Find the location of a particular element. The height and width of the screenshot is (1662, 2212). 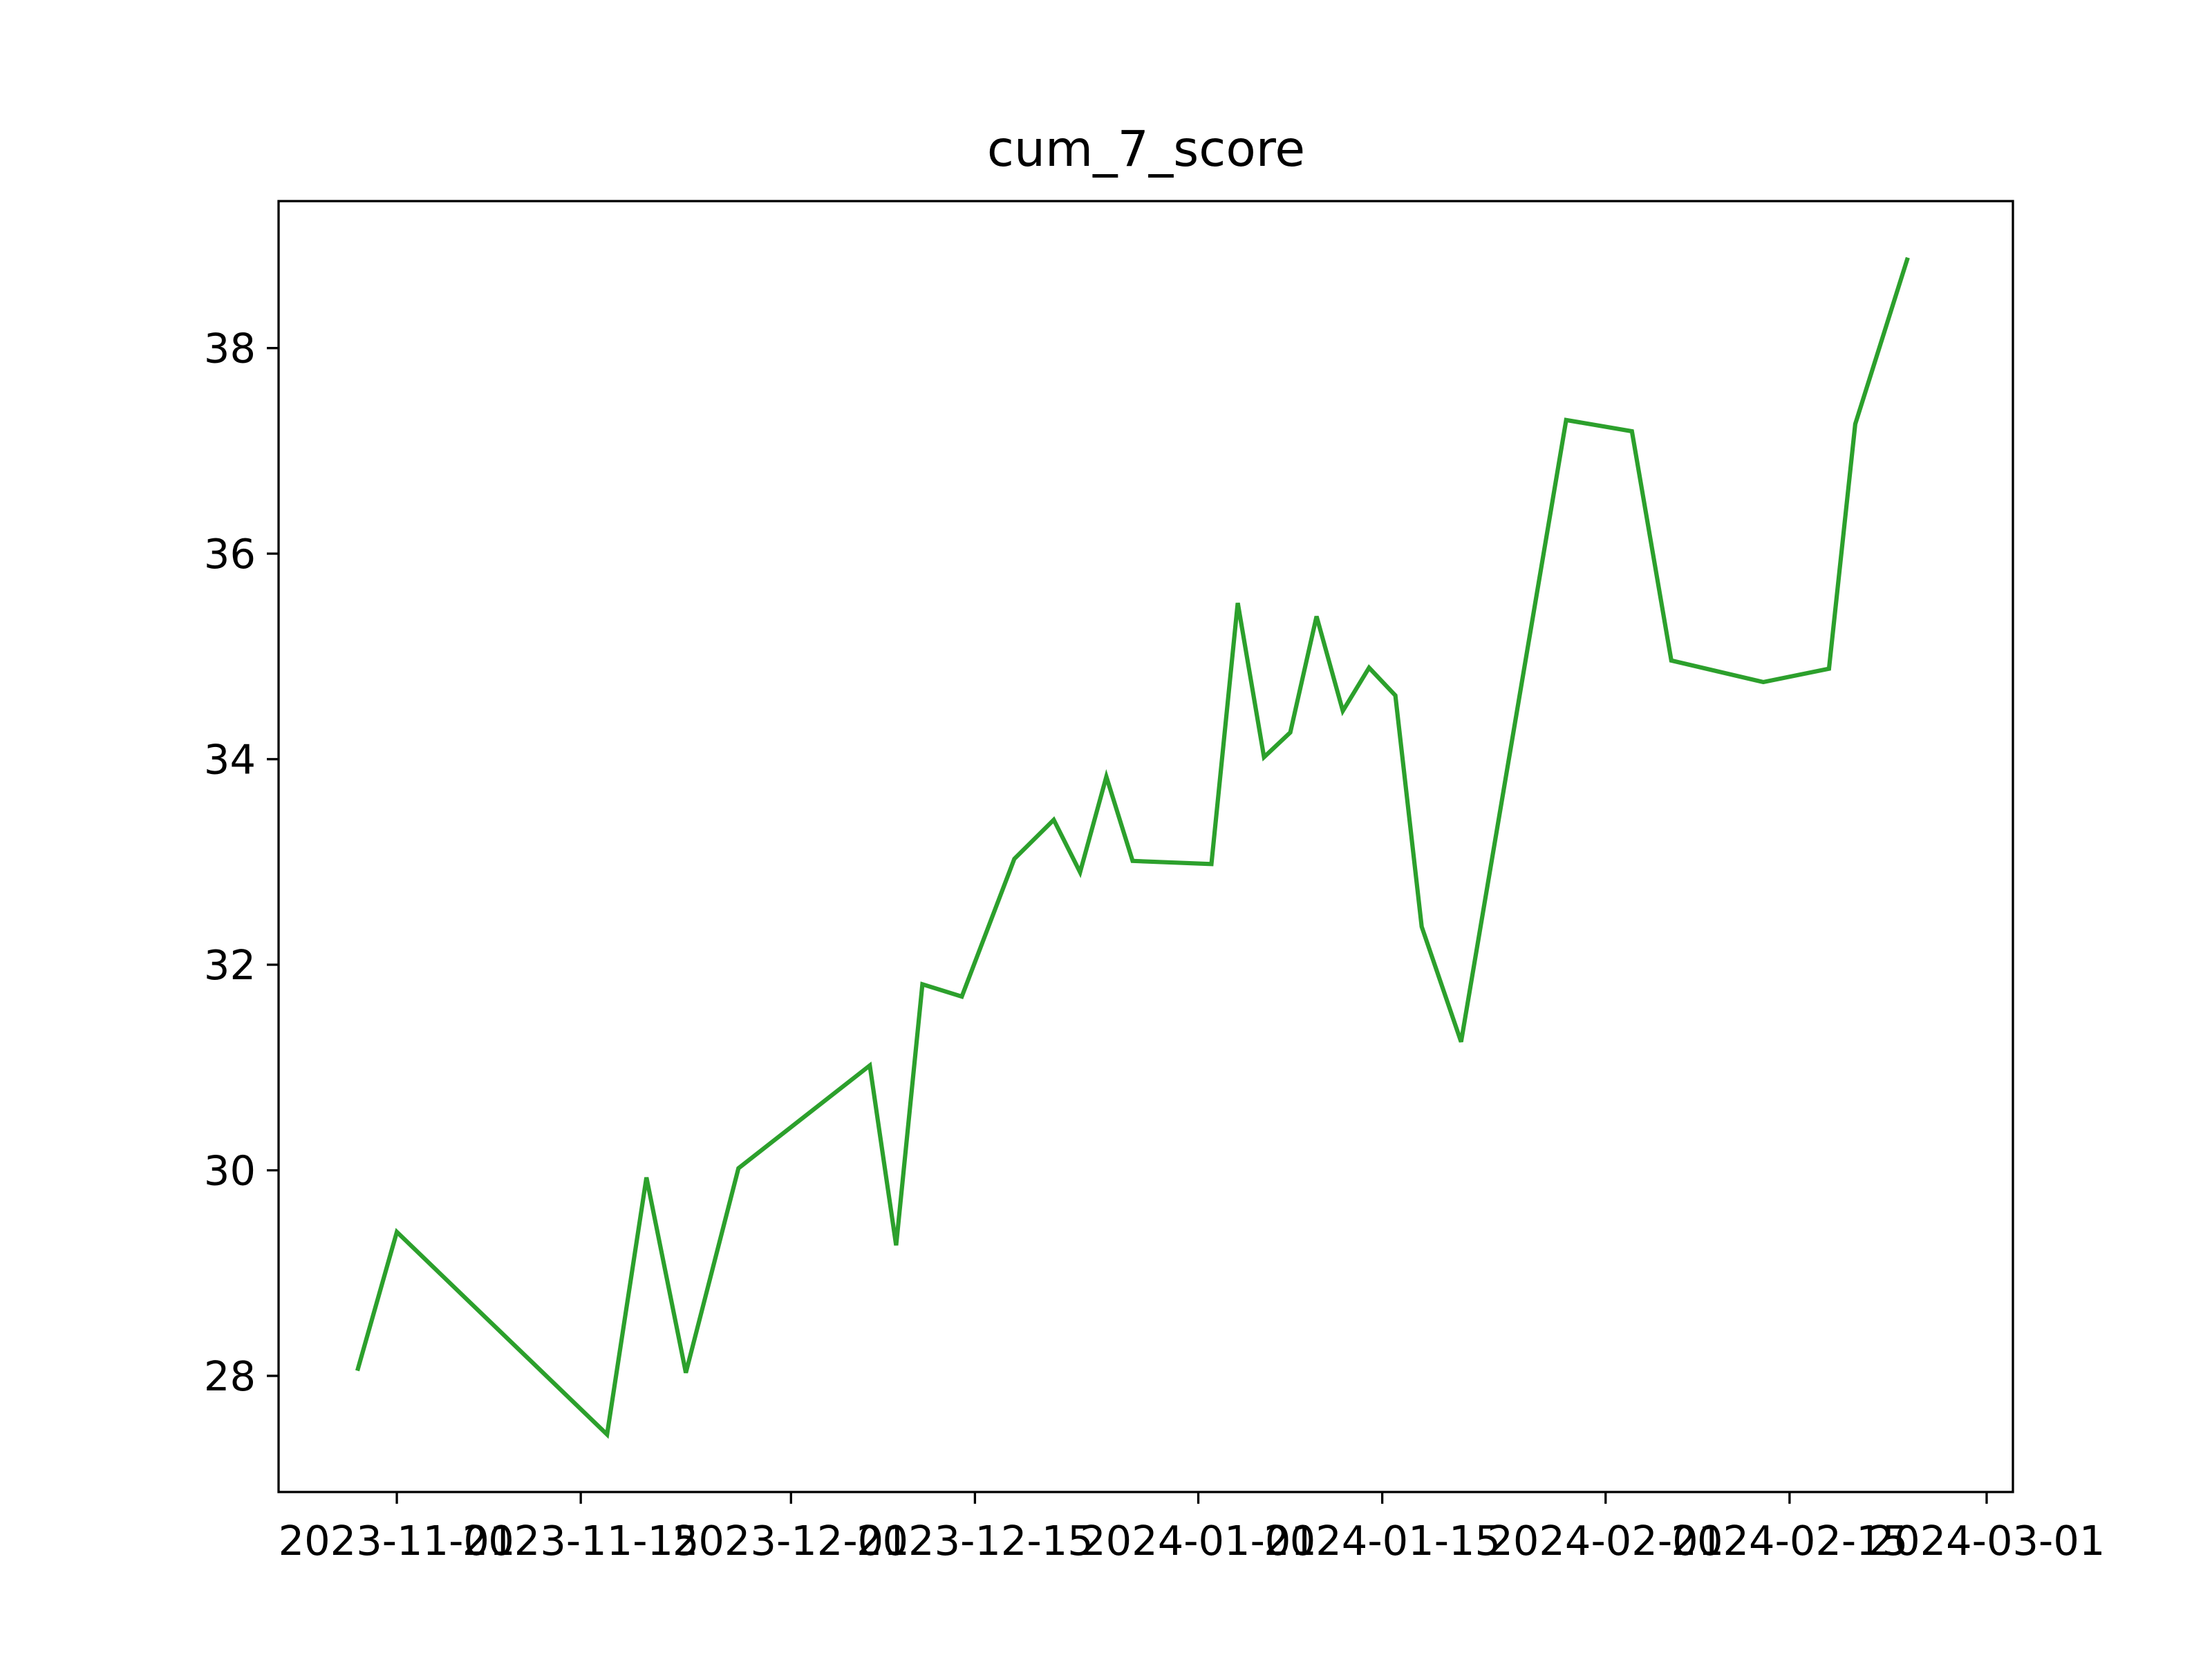

x-tick-label: 2023-11-01 is located at coordinates (398, 1541).